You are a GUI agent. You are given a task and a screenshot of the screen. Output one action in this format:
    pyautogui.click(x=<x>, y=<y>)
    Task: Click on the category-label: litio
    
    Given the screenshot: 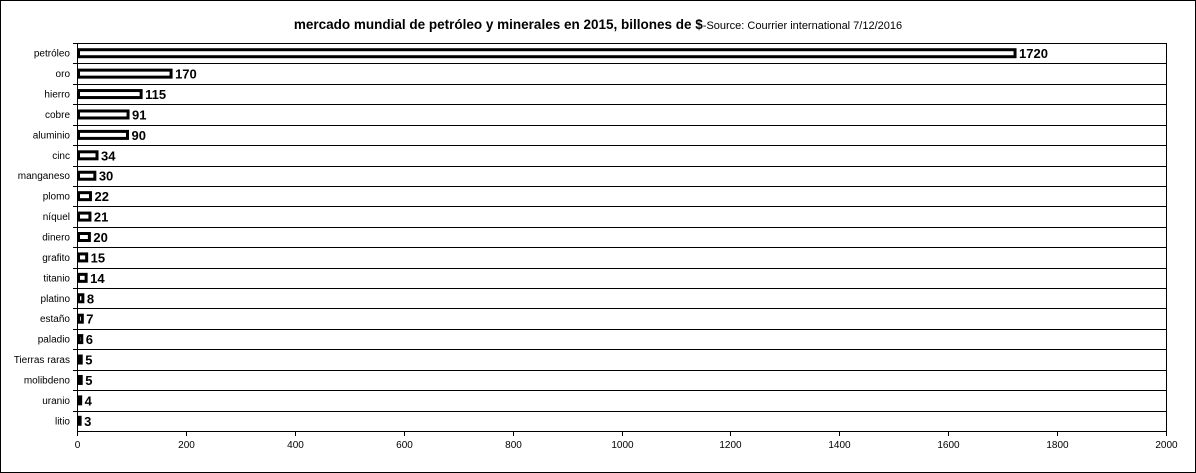 What is the action you would take?
    pyautogui.click(x=62, y=421)
    